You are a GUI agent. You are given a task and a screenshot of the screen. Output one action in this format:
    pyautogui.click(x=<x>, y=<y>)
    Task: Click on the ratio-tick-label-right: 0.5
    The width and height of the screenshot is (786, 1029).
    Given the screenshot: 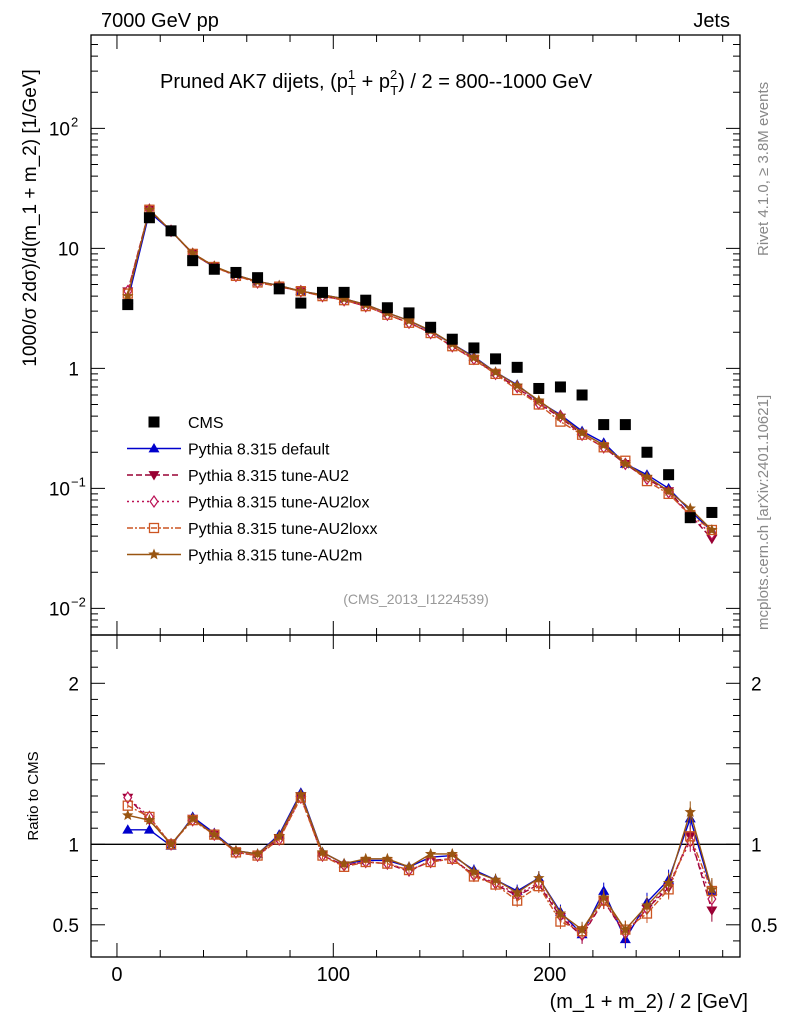 What is the action you would take?
    pyautogui.click(x=764, y=926)
    